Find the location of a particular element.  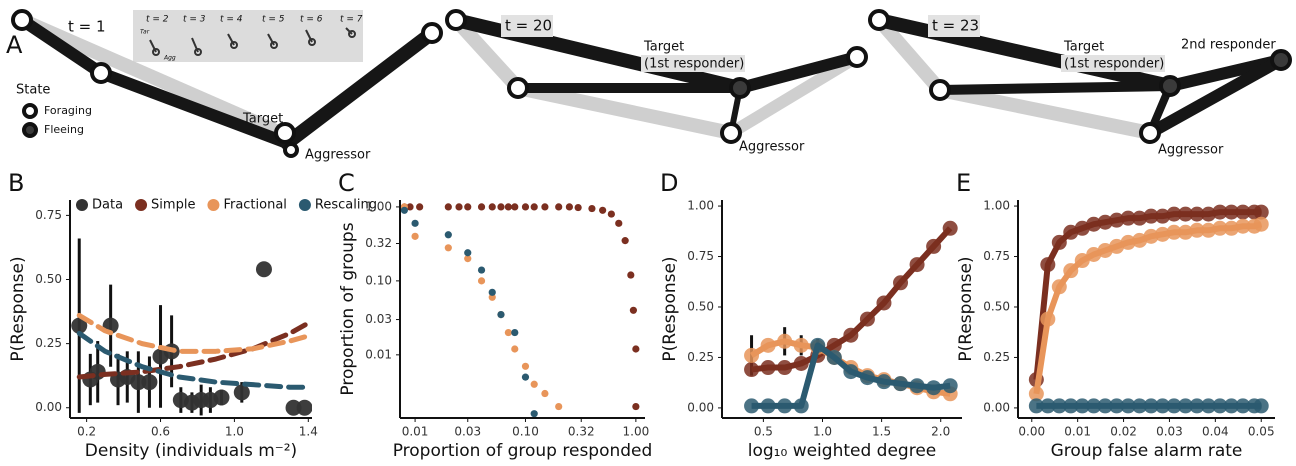

inset-label: Agg is located at coordinates (169, 58).